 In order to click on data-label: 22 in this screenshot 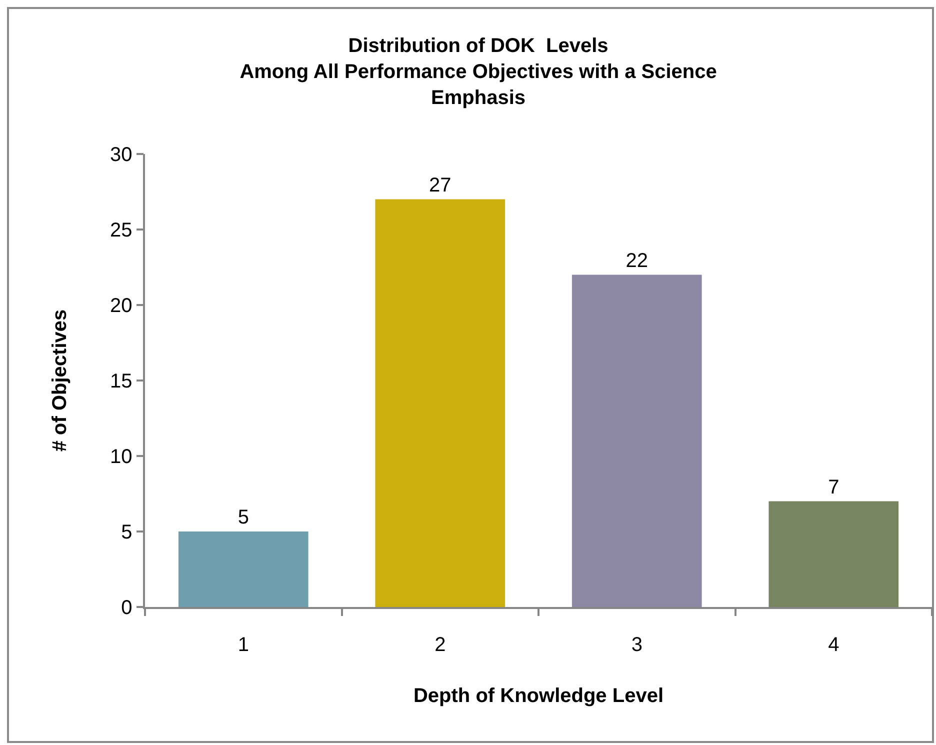, I will do `click(637, 261)`.